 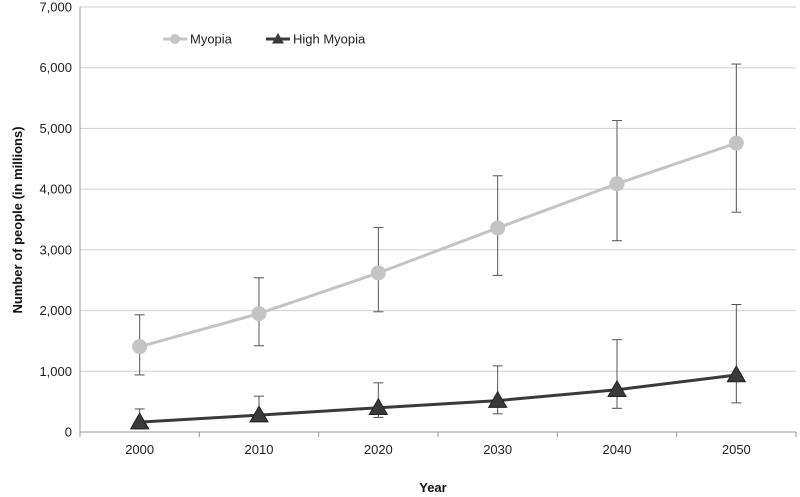 I want to click on legend-item: Myopia, so click(x=198, y=39).